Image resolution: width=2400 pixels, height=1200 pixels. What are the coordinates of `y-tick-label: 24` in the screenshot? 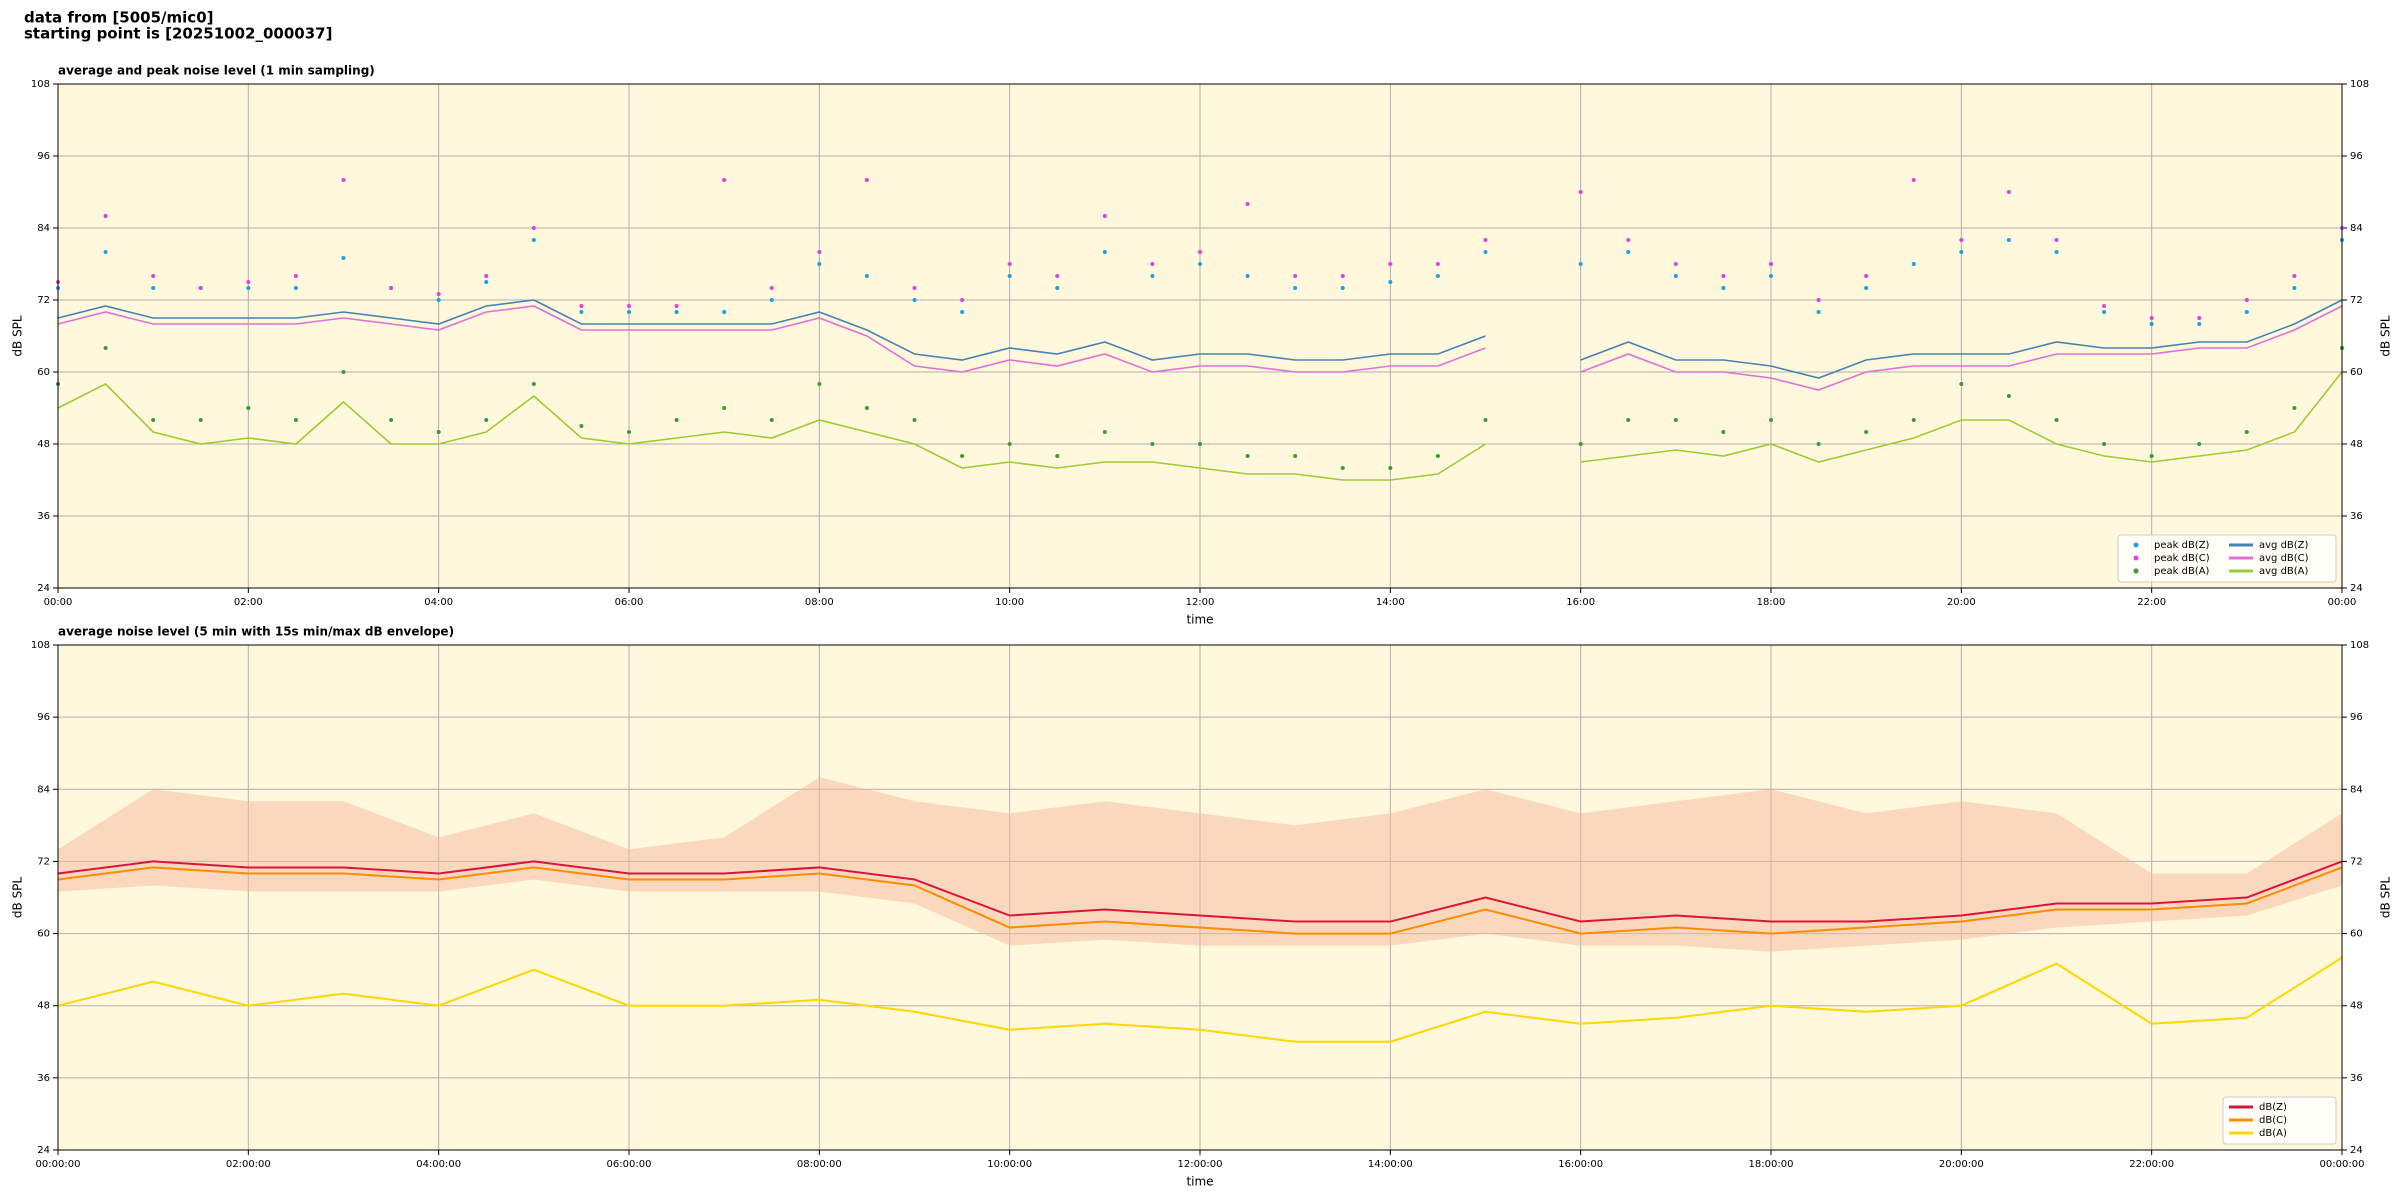 It's located at (43, 1150).